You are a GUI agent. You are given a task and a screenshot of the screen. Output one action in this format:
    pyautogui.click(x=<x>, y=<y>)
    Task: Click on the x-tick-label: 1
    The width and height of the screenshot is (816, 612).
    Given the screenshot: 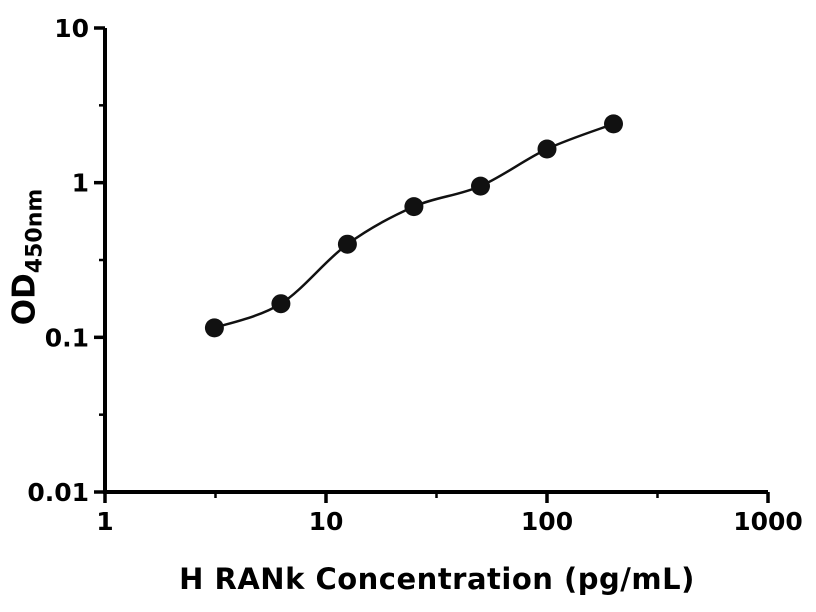 What is the action you would take?
    pyautogui.click(x=104, y=521)
    